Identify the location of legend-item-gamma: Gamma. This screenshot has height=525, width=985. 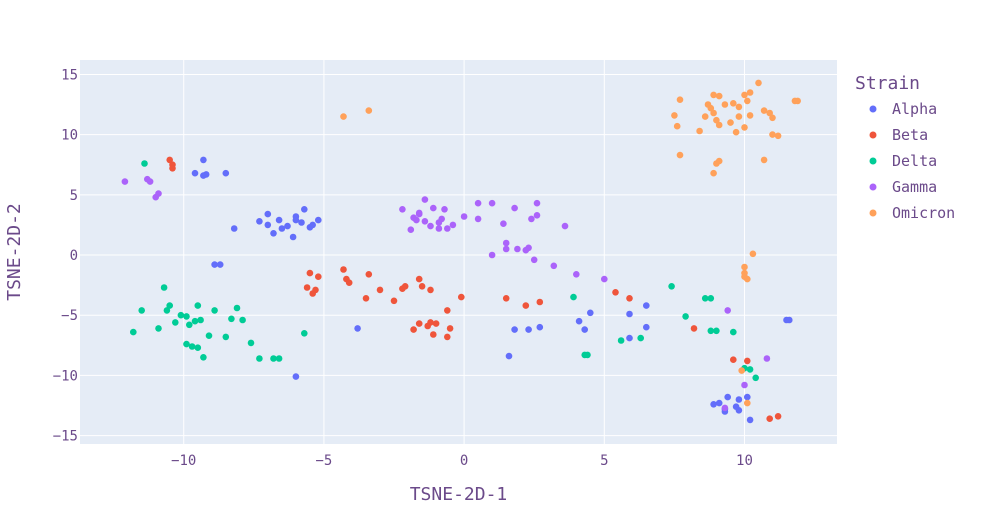
(903, 187).